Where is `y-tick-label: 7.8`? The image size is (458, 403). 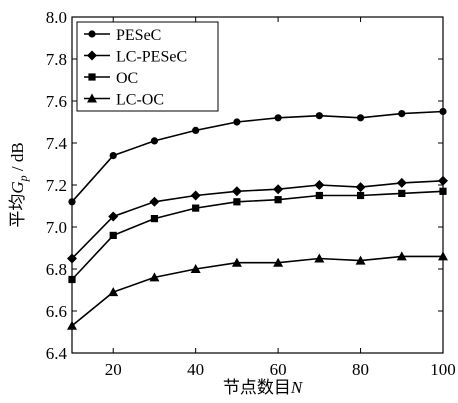
y-tick-label: 7.8 is located at coordinates (56, 59).